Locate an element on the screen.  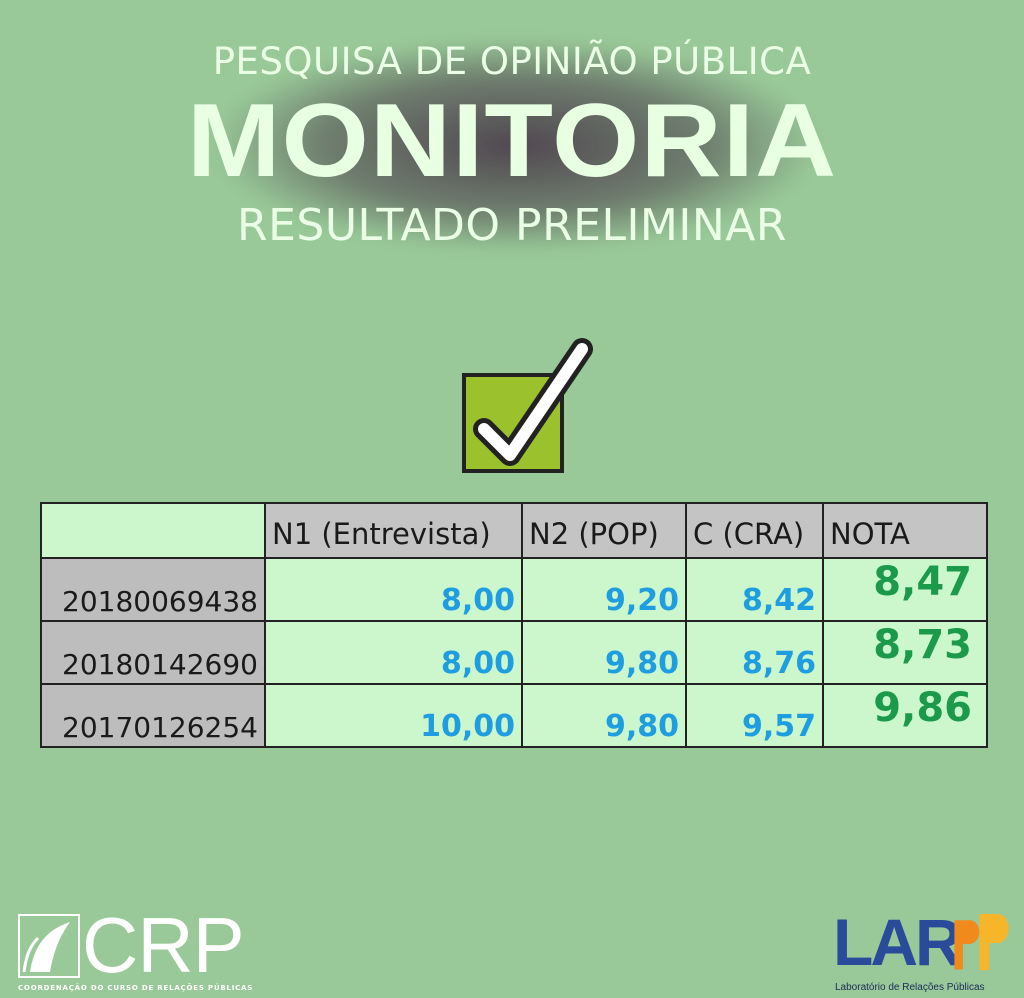
larp-p2-icon is located at coordinates (994, 942).